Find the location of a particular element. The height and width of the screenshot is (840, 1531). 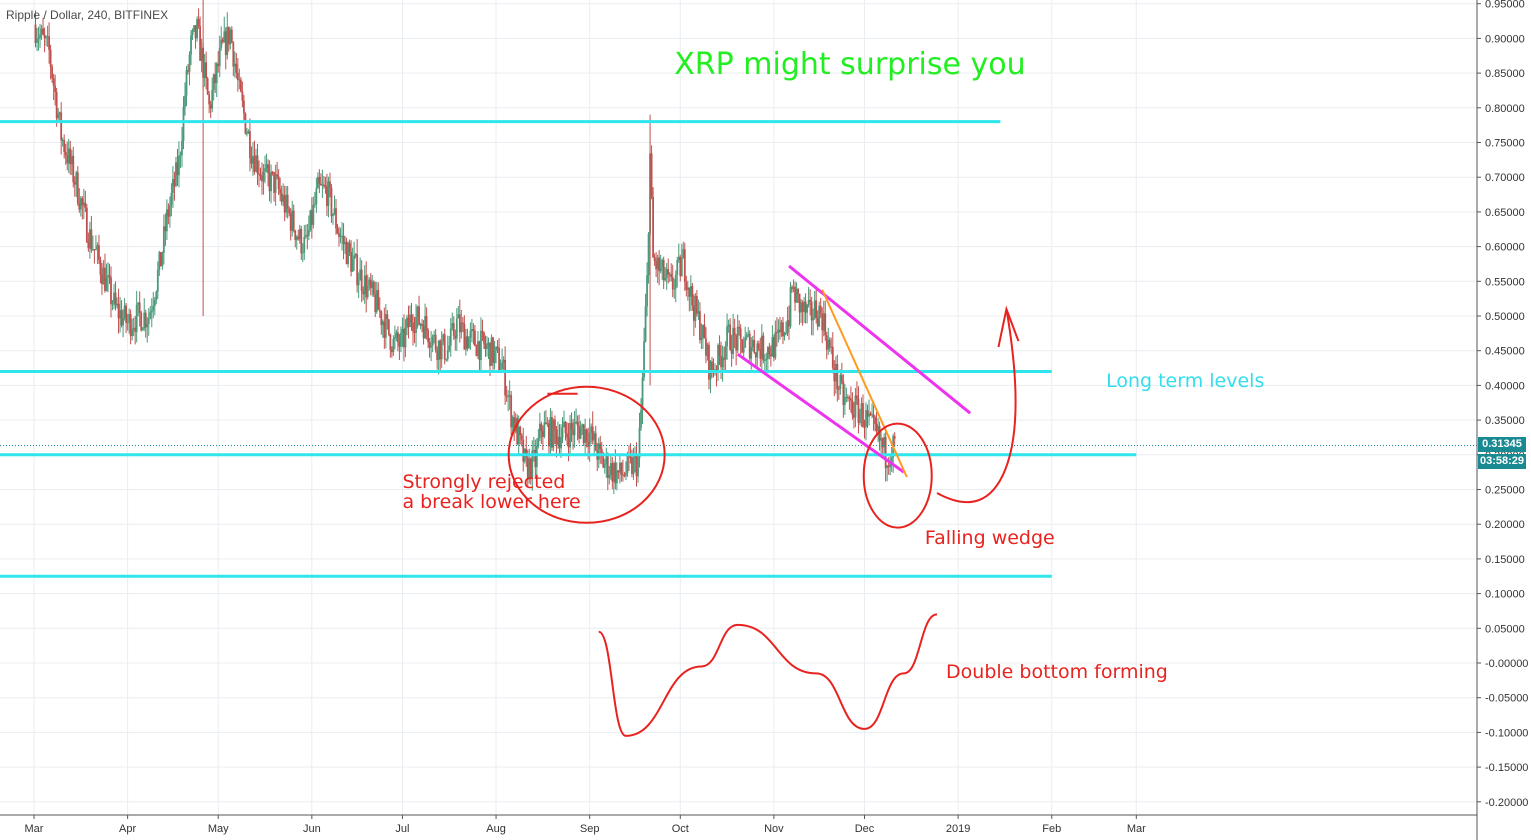

symbol-name: Ripple / Dollar is located at coordinates (43, 15).